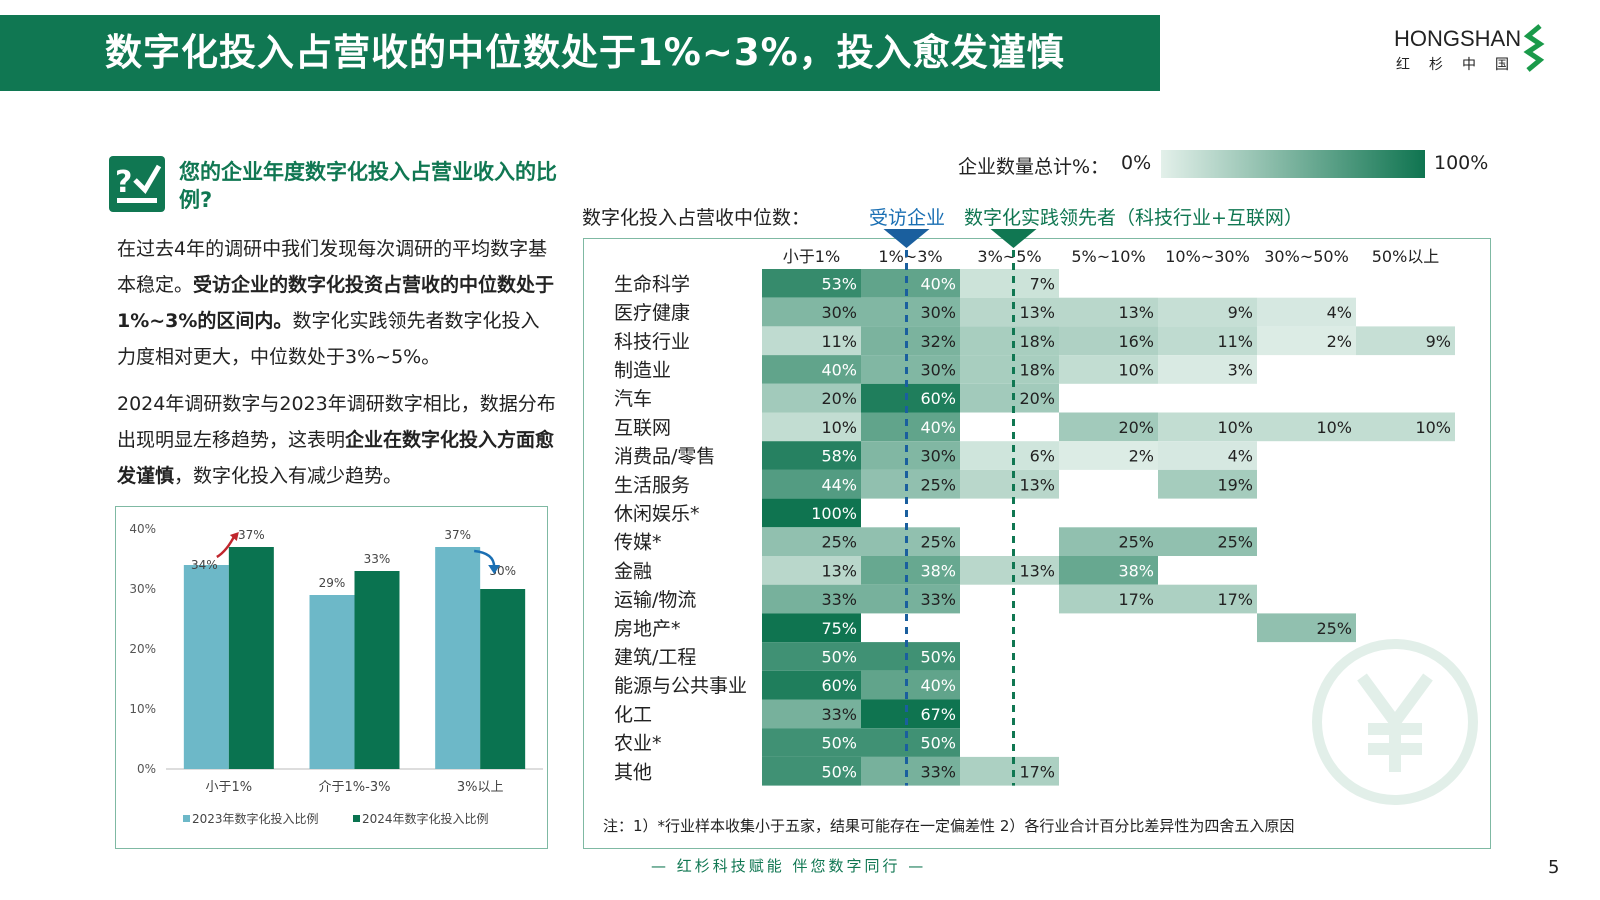  Describe the element at coordinates (633, 715) in the screenshot. I see `row-label: 化工` at that location.